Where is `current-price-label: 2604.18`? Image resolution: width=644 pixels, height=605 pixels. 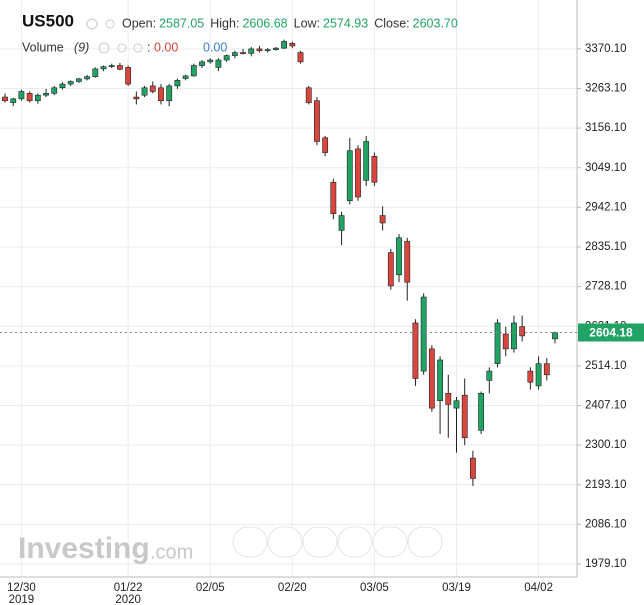 current-price-label: 2604.18 is located at coordinates (611, 333).